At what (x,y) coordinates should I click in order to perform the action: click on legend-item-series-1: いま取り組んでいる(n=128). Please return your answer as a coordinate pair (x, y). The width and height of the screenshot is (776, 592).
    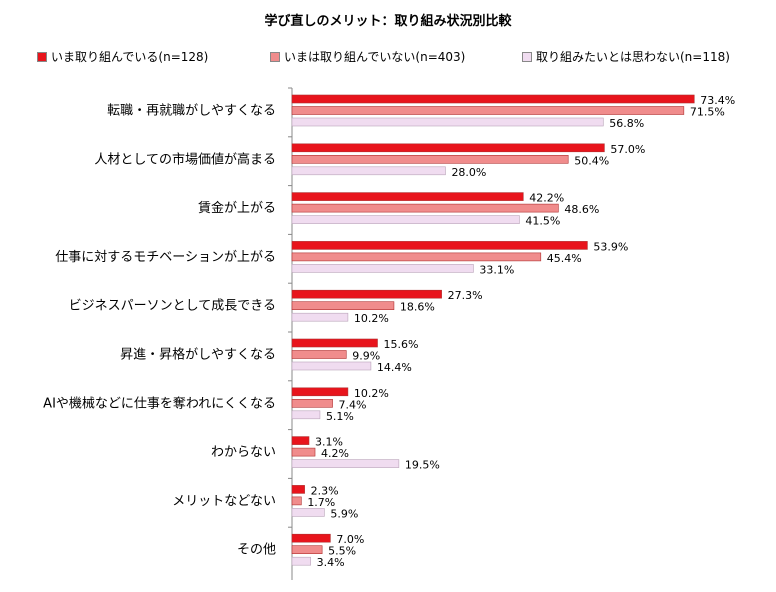
    Looking at the image, I should click on (122, 56).